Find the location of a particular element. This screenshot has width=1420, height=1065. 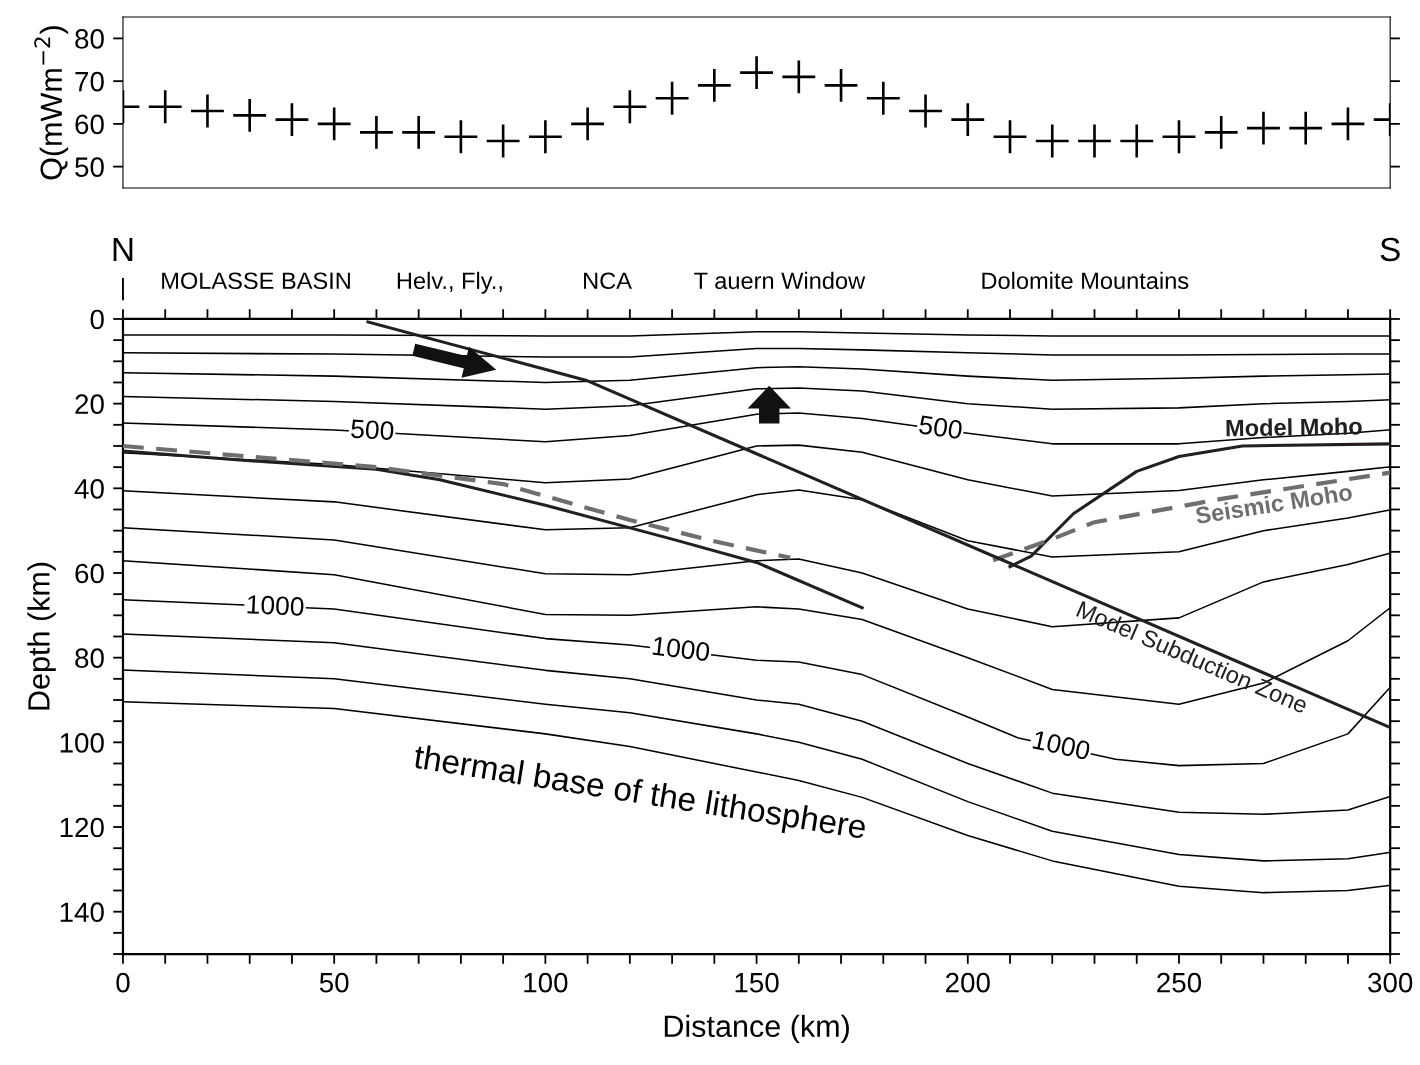

y-tick-label: 0 is located at coordinates (97, 319).